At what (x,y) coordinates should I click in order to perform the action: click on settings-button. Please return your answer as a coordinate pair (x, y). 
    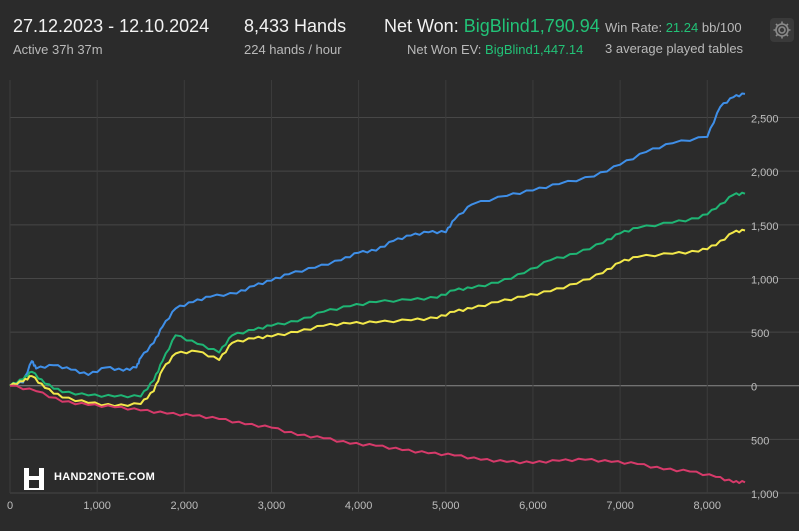
    Looking at the image, I should click on (782, 30).